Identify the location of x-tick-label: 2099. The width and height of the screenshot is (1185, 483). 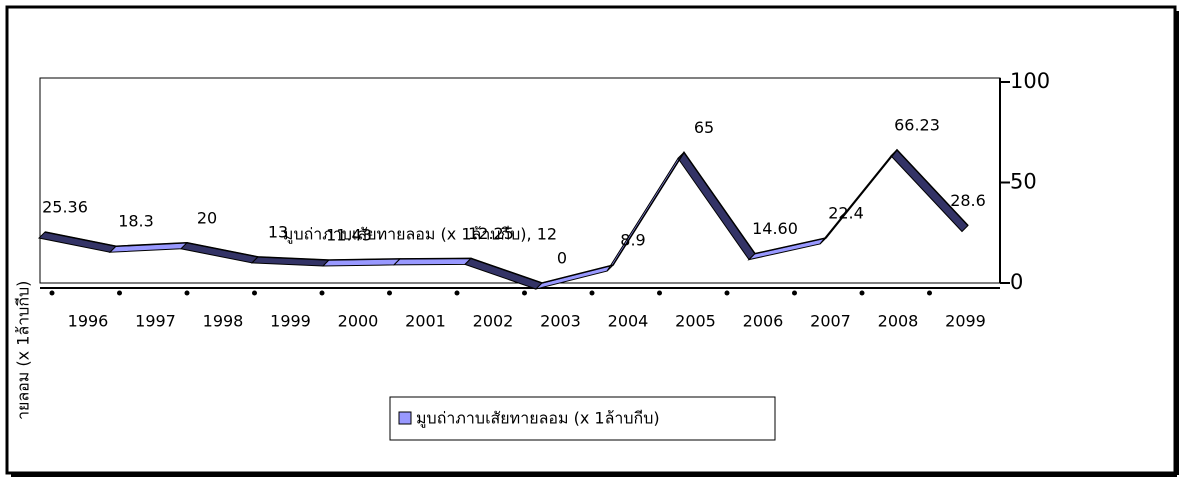
(965, 321).